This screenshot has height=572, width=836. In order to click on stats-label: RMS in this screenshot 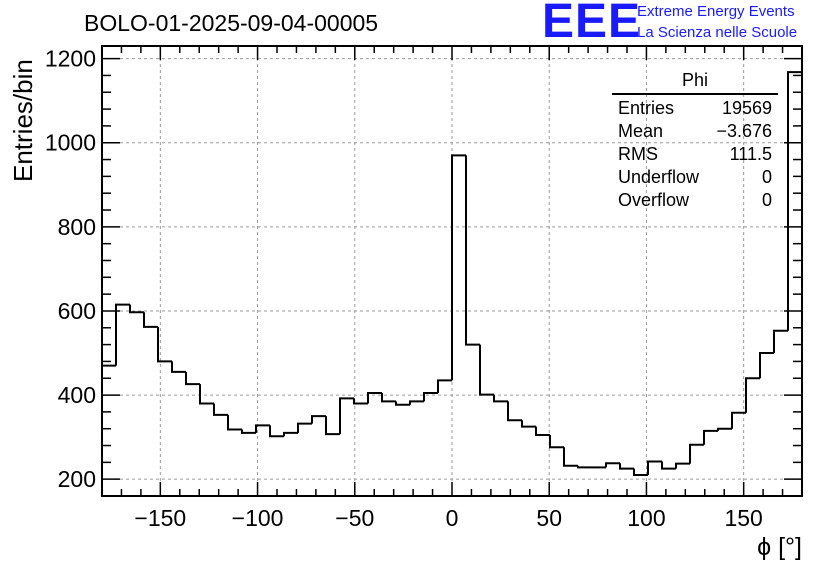, I will do `click(638, 154)`.